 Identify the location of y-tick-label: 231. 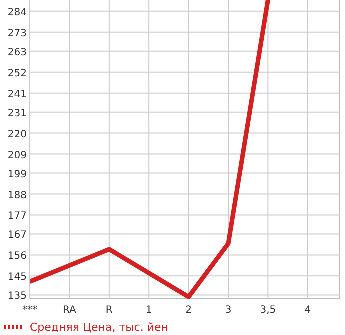
(17, 114).